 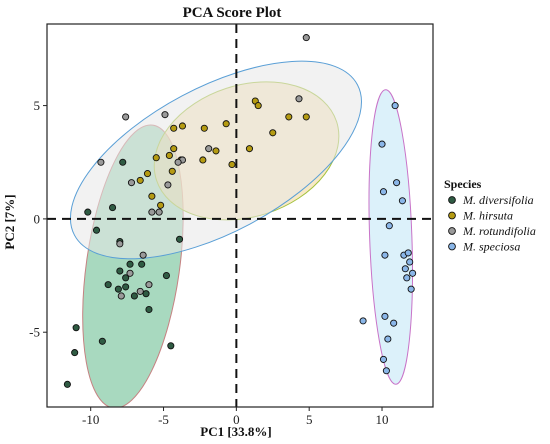 What do you see at coordinates (236, 419) in the screenshot?
I see `x-tick-label: 0` at bounding box center [236, 419].